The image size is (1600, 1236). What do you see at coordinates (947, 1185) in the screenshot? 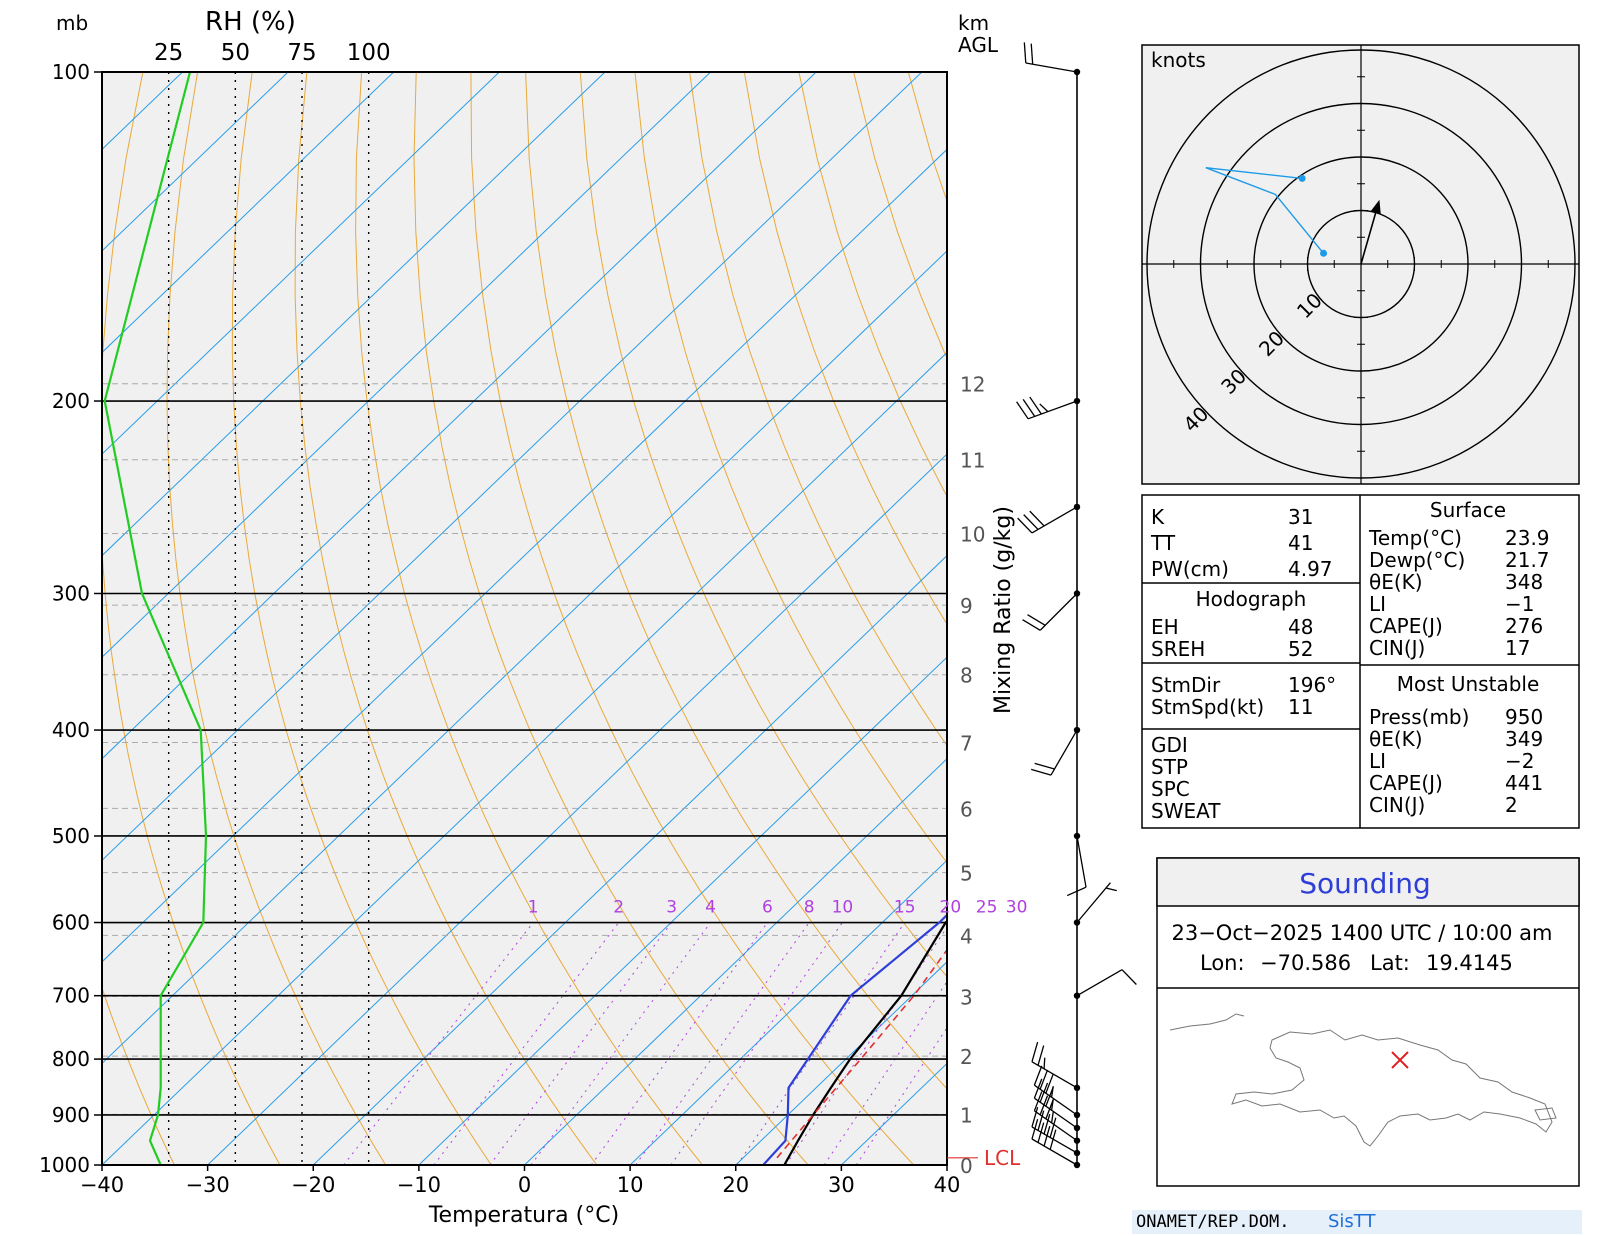
I see `x-tick-label: 40` at bounding box center [947, 1185].